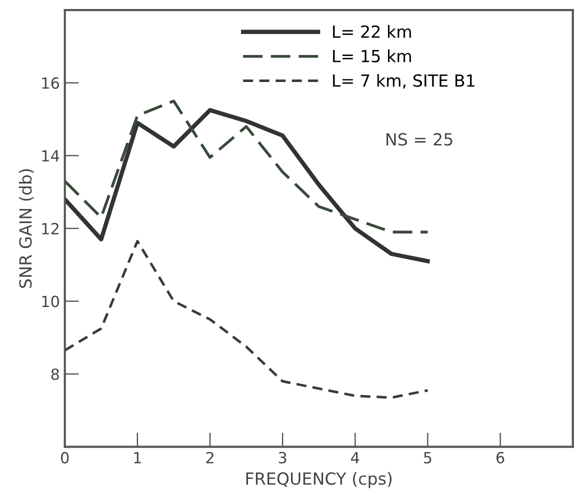 The image size is (574, 502). What do you see at coordinates (51, 156) in the screenshot?
I see `y-tick-label: 14` at bounding box center [51, 156].